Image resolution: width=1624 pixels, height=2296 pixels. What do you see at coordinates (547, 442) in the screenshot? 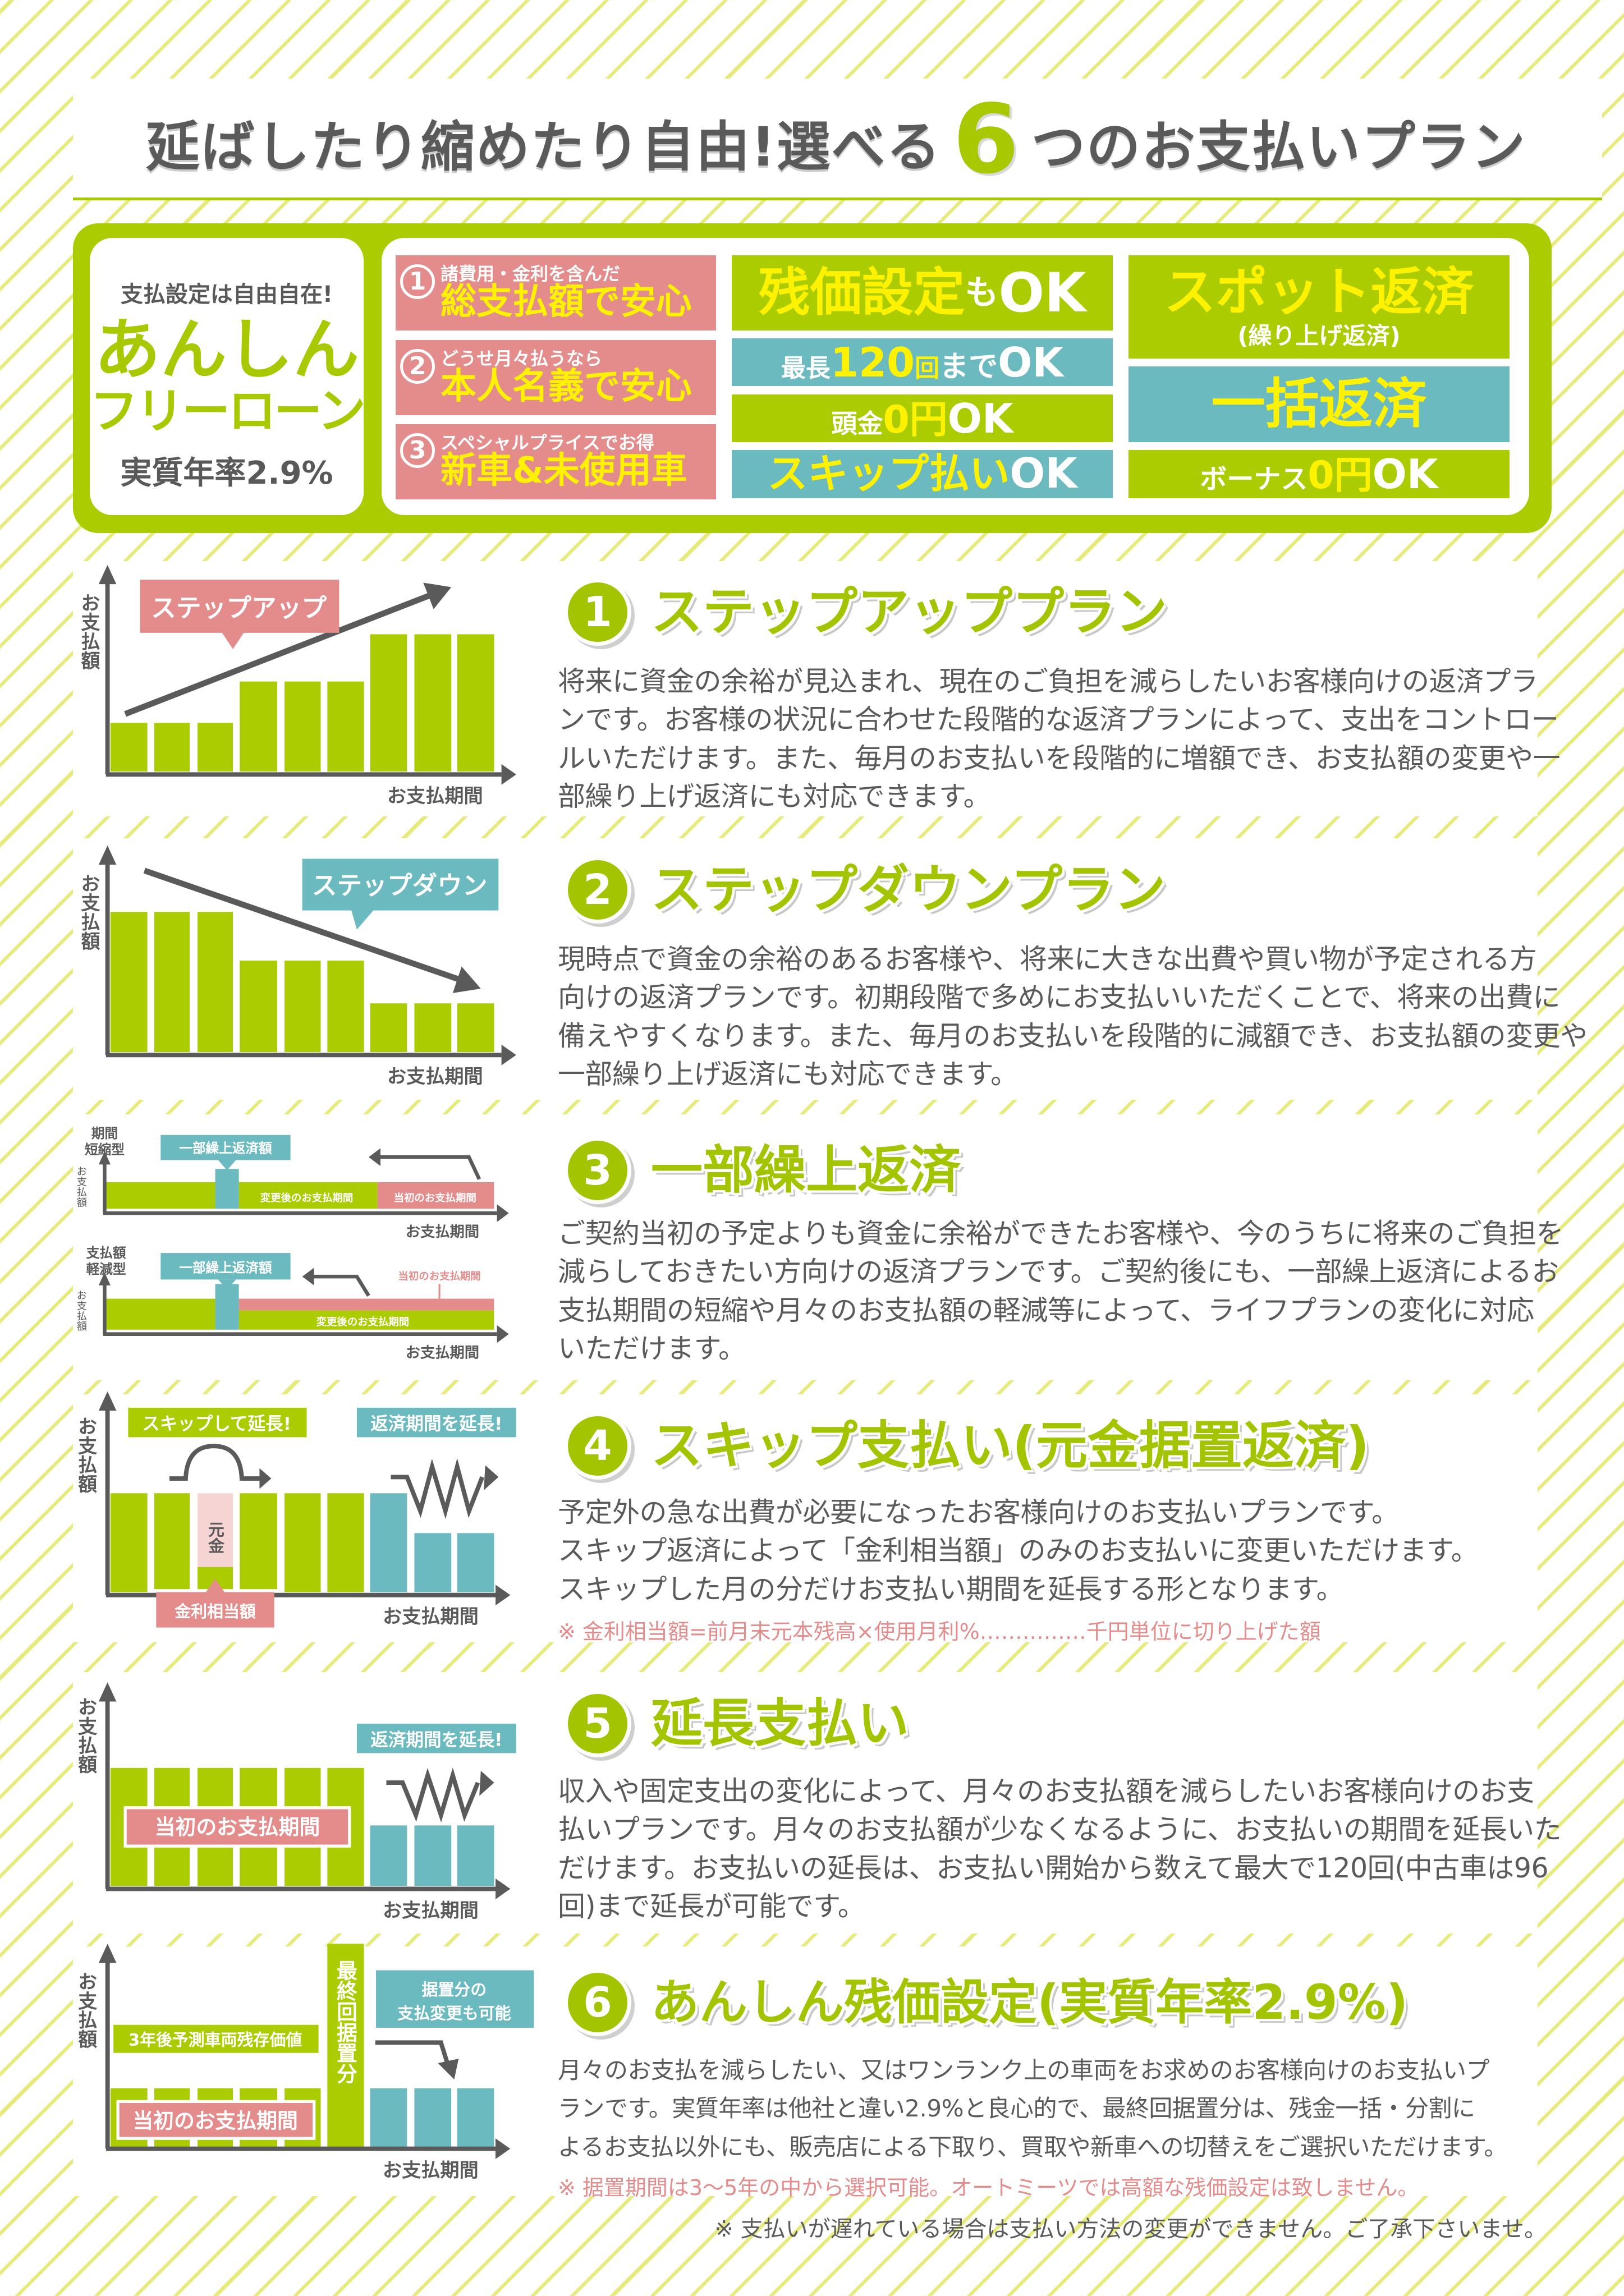
I see `point-small: スペシャルプライスでお得` at bounding box center [547, 442].